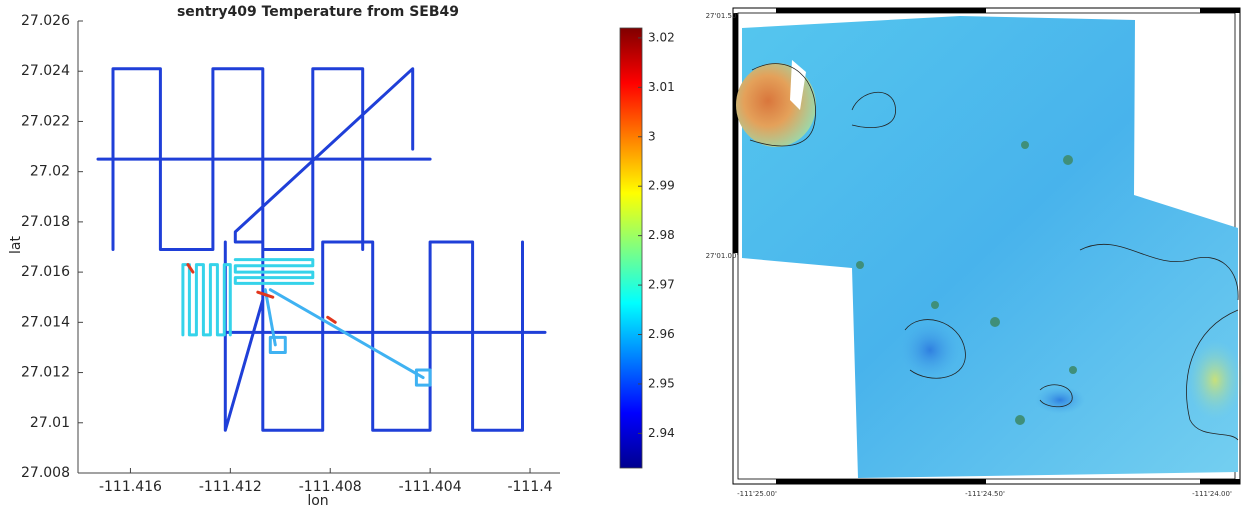  I want to click on colorbar-tick-label: 2.94, so click(661, 433).